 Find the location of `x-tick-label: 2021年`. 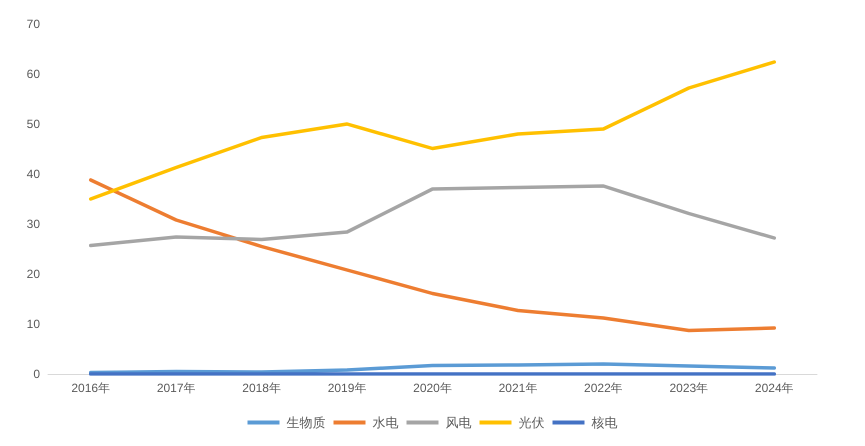

x-tick-label: 2021年 is located at coordinates (518, 388).